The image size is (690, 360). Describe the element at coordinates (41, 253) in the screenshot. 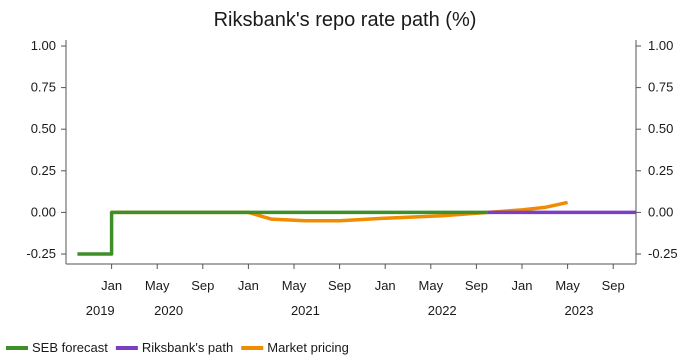

I see `y-tick-label-left: -0.25` at that location.